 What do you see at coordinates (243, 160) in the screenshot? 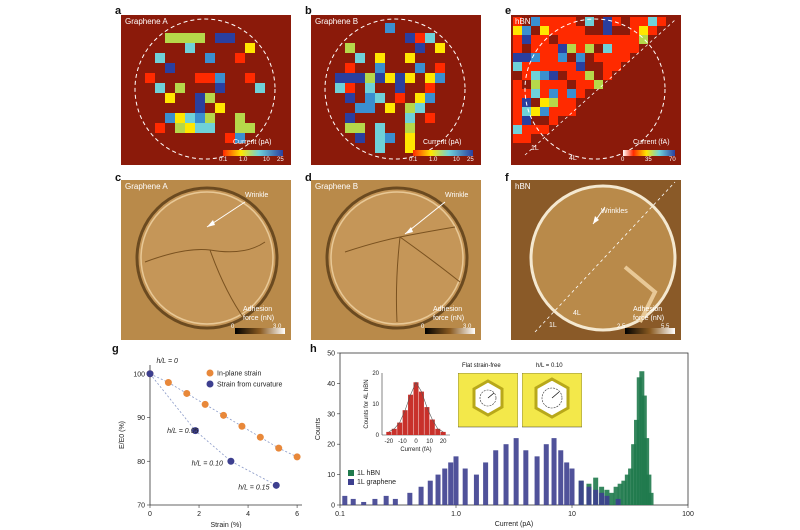
I see `colorbar-tick: 1.0` at bounding box center [243, 160].